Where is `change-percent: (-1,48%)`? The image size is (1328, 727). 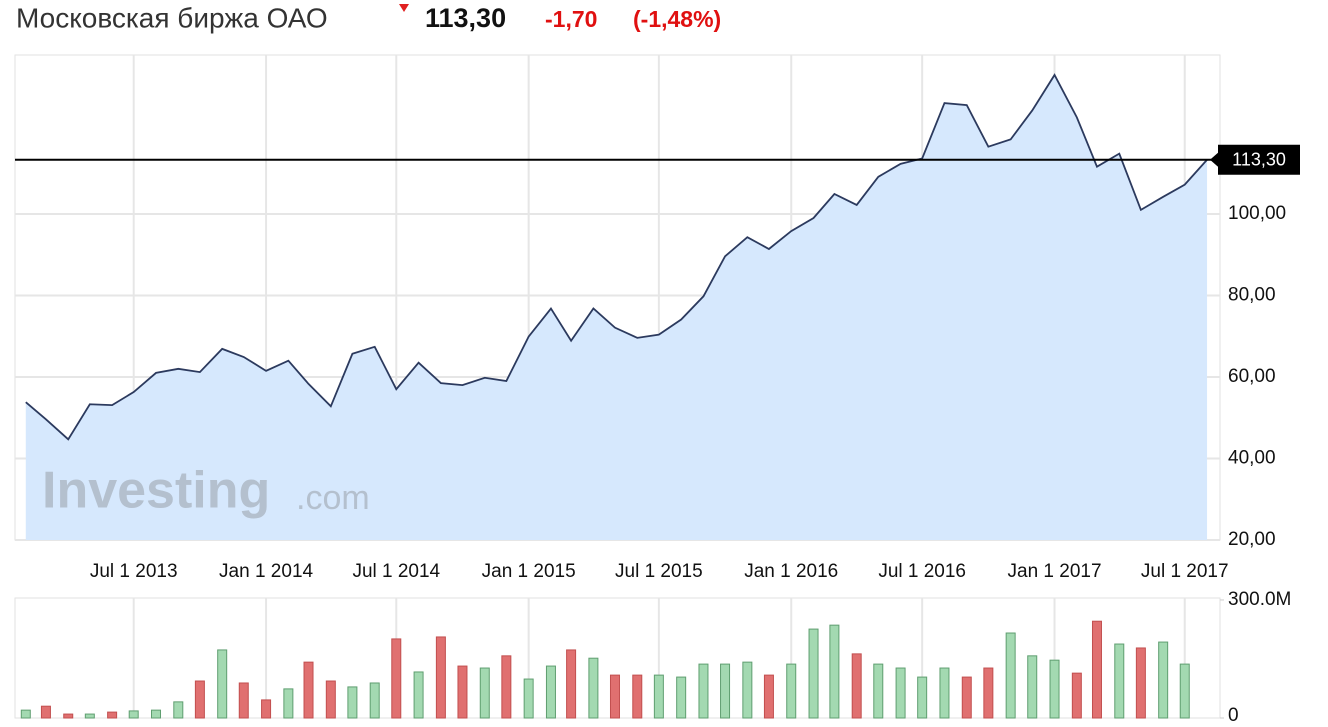
change-percent: (-1,48%) is located at coordinates (677, 19).